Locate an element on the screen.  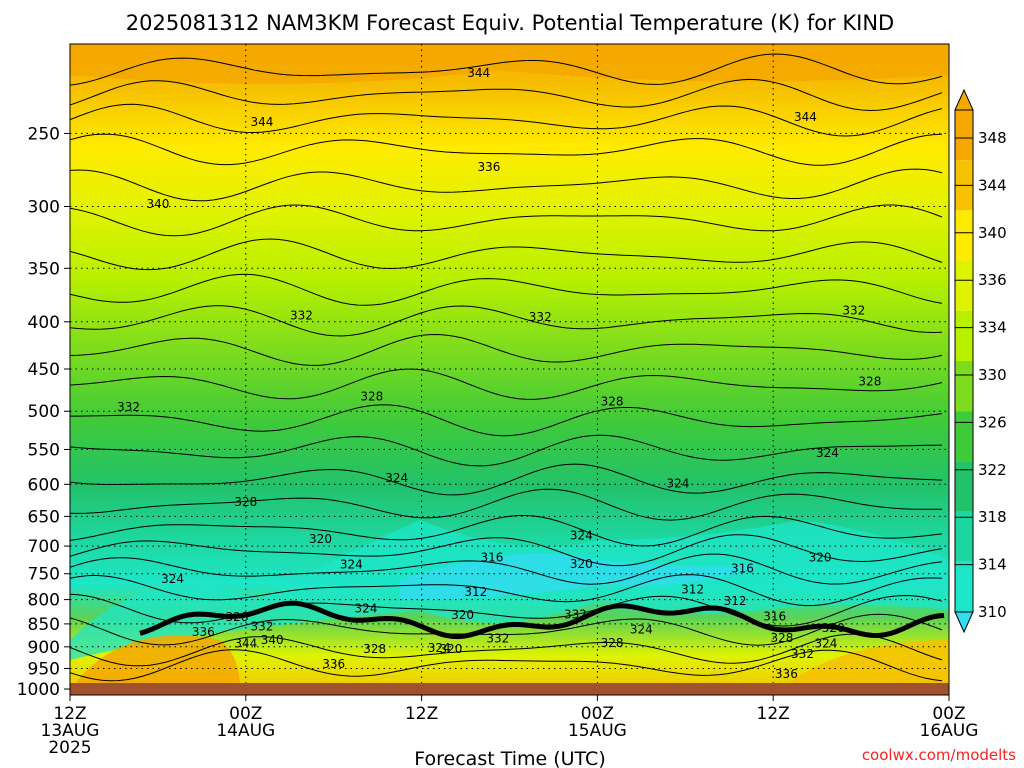
y-tick-label: 750 is located at coordinates (44, 575).